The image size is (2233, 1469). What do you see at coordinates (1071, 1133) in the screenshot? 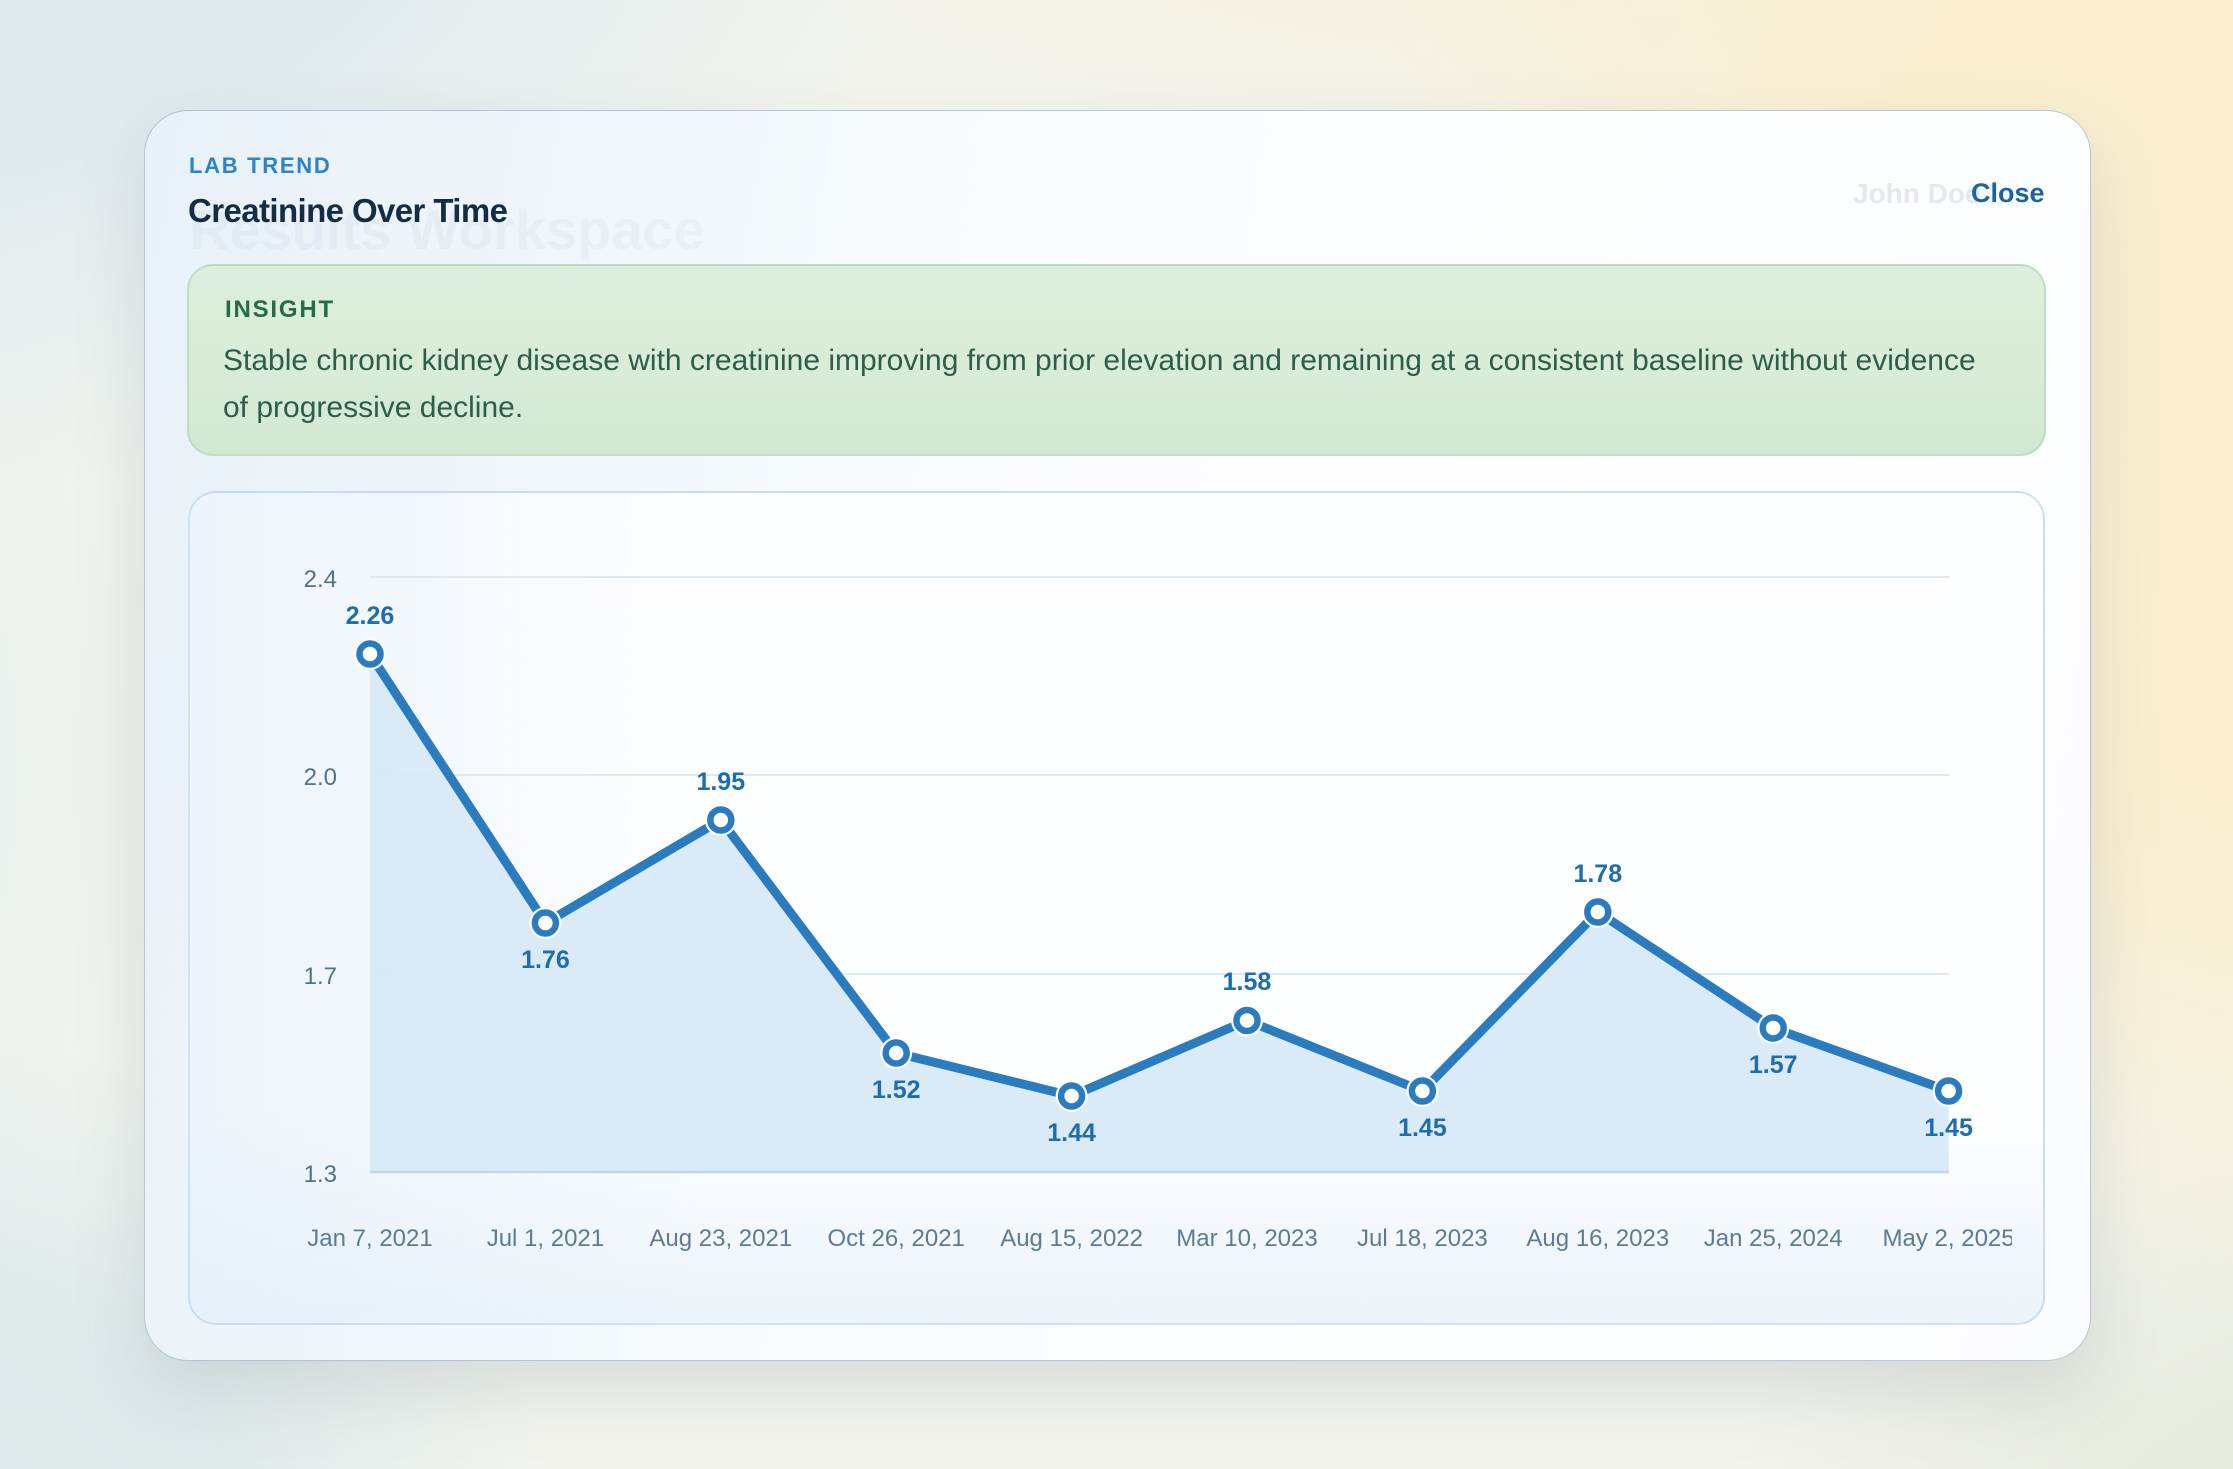
I see `svg-text: 1.44` at bounding box center [1071, 1133].